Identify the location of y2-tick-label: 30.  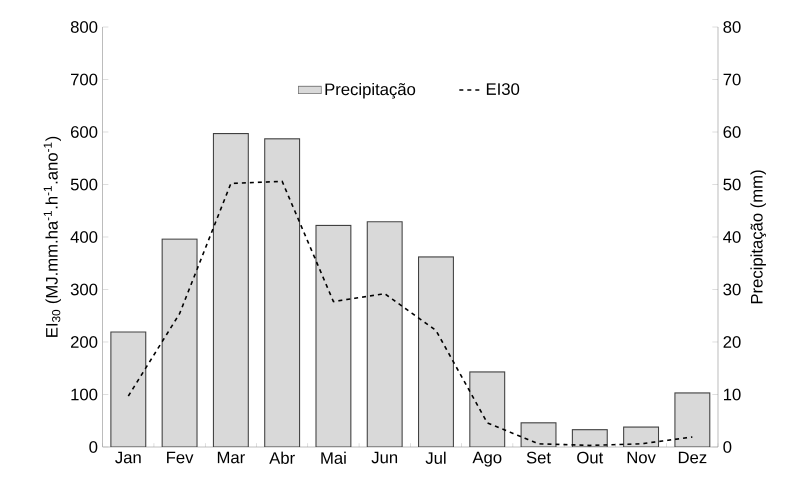
(732, 290).